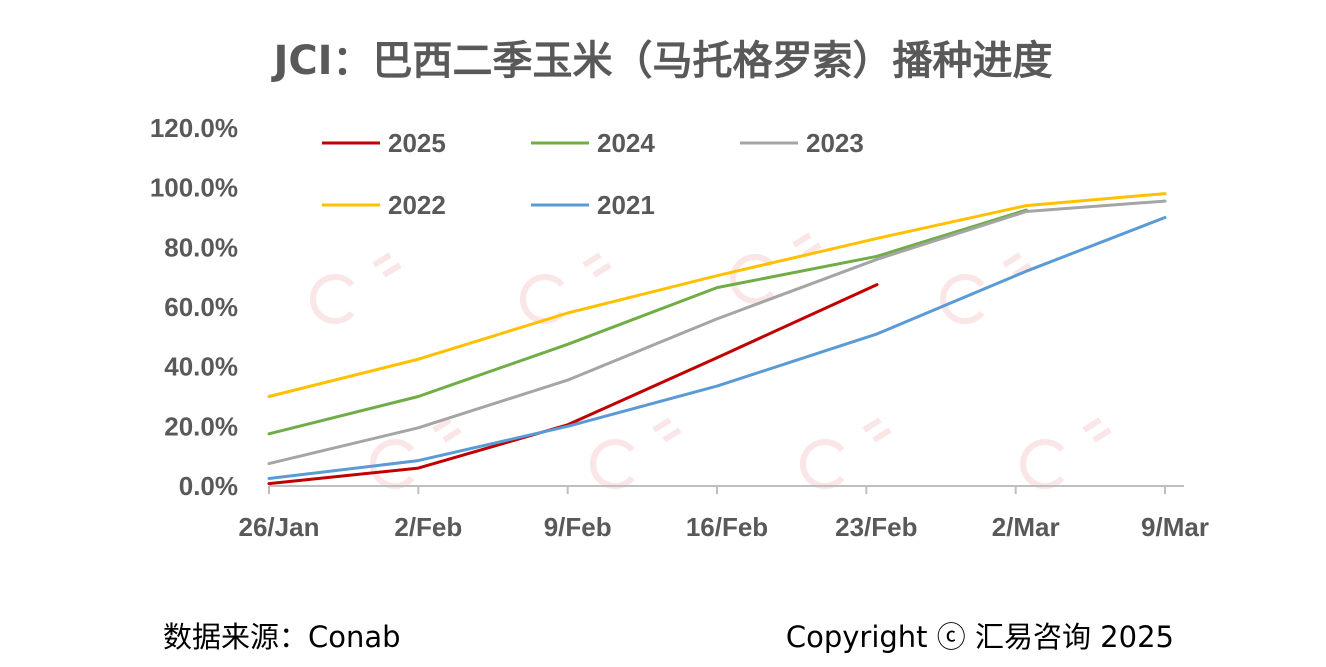 The height and width of the screenshot is (667, 1326). Describe the element at coordinates (208, 486) in the screenshot. I see `y-tick-label: 0.0%` at that location.